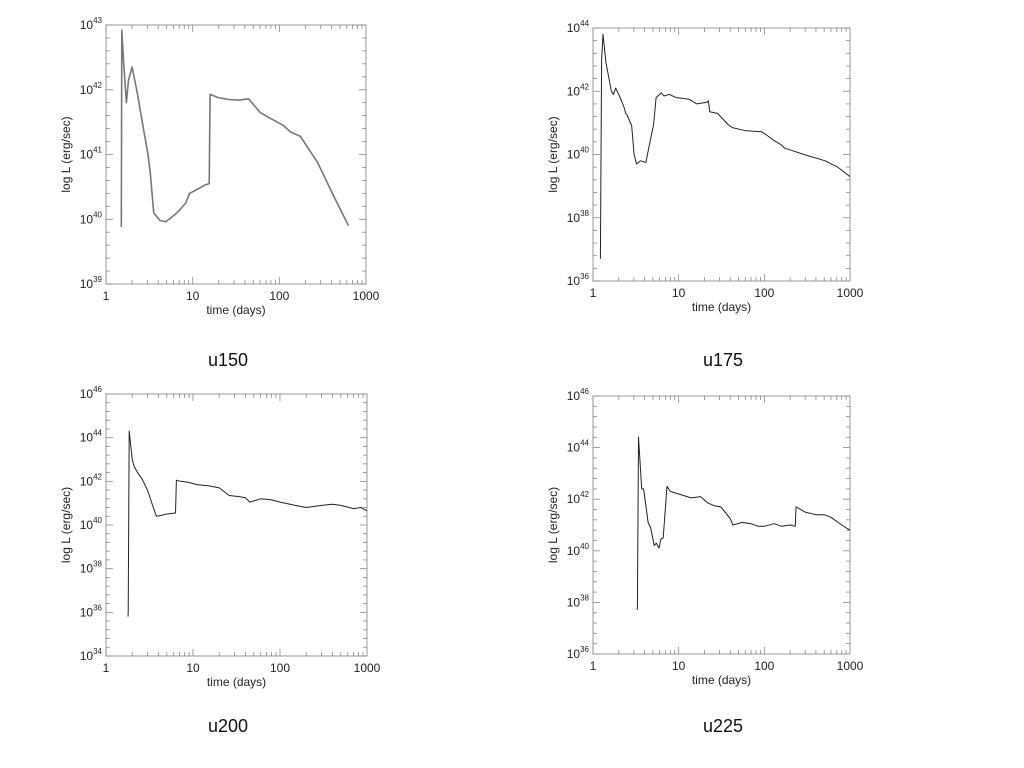 The width and height of the screenshot is (1024, 768). Describe the element at coordinates (91, 24) in the screenshot. I see `y-tick-label: 1043` at that location.